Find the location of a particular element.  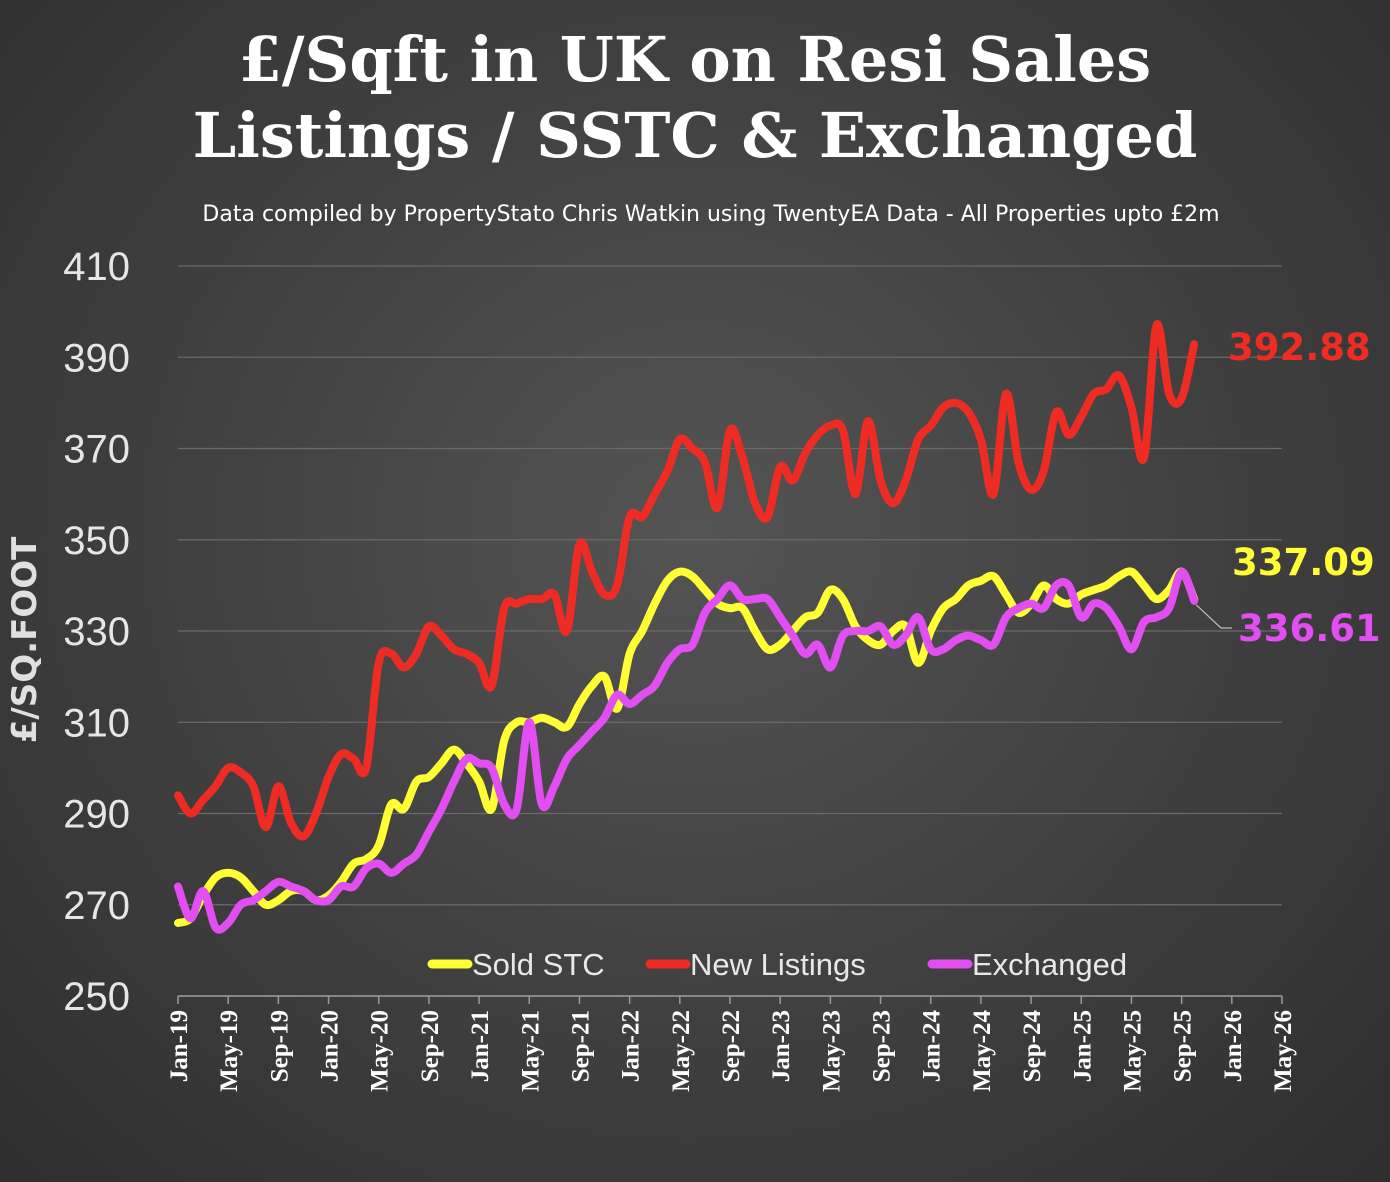

y-tick-label: 270 is located at coordinates (96, 906).